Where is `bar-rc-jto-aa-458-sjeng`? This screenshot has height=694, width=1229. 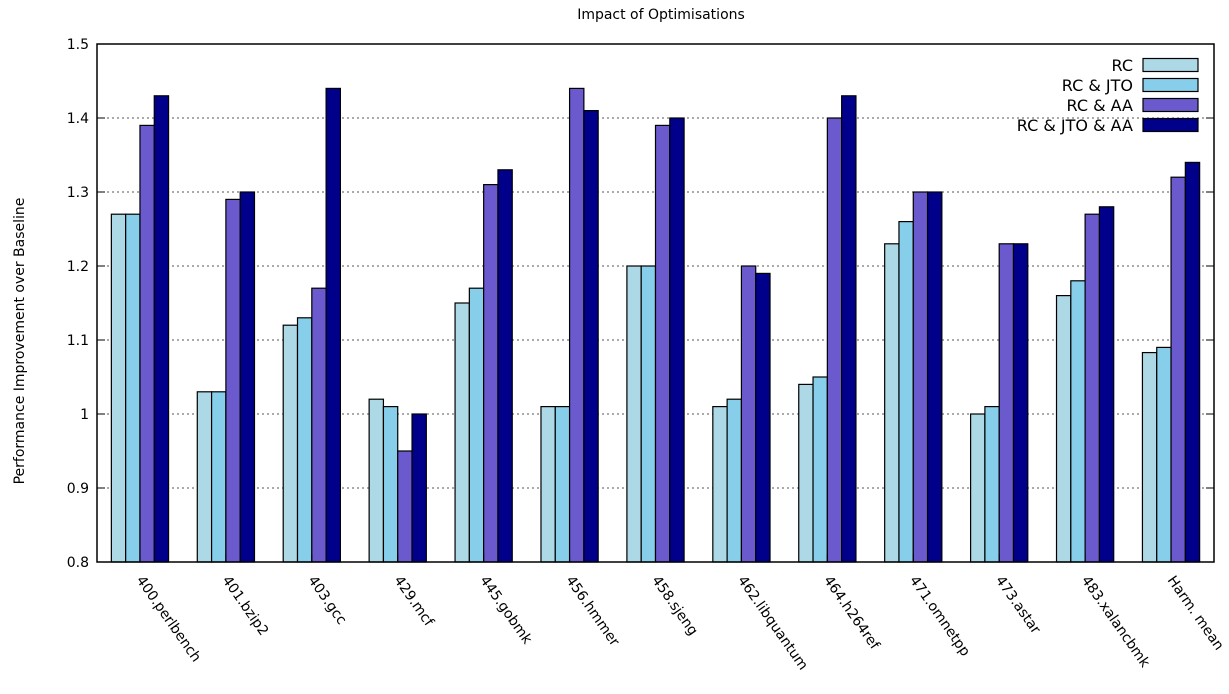
bar-rc-jto-aa-458-sjeng is located at coordinates (677, 340).